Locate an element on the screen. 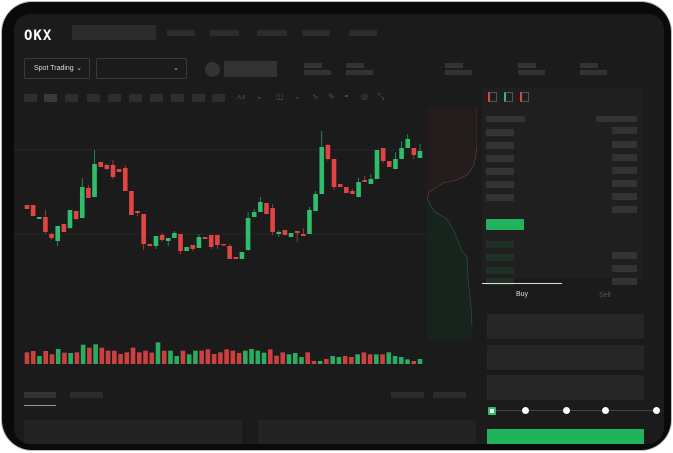 The image size is (673, 453). price-input is located at coordinates (565, 326).